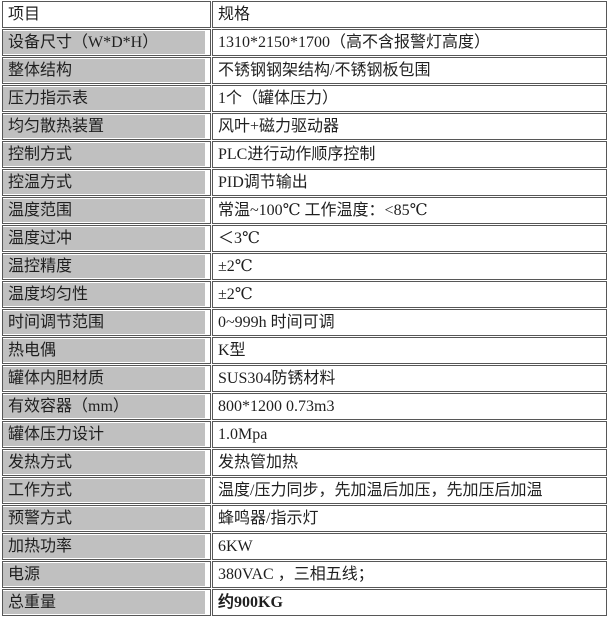 This screenshot has width=609, height=621. I want to click on table-row: 发热方式 发热管加热, so click(304, 462).